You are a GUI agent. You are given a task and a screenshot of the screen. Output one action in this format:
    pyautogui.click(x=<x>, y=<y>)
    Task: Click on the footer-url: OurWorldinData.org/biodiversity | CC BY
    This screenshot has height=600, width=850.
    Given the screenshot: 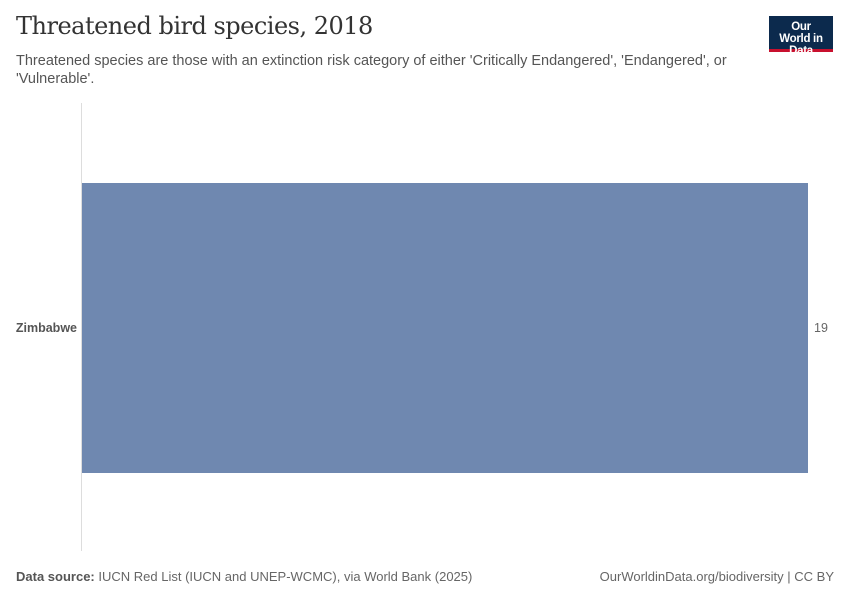 What is the action you would take?
    pyautogui.click(x=716, y=576)
    